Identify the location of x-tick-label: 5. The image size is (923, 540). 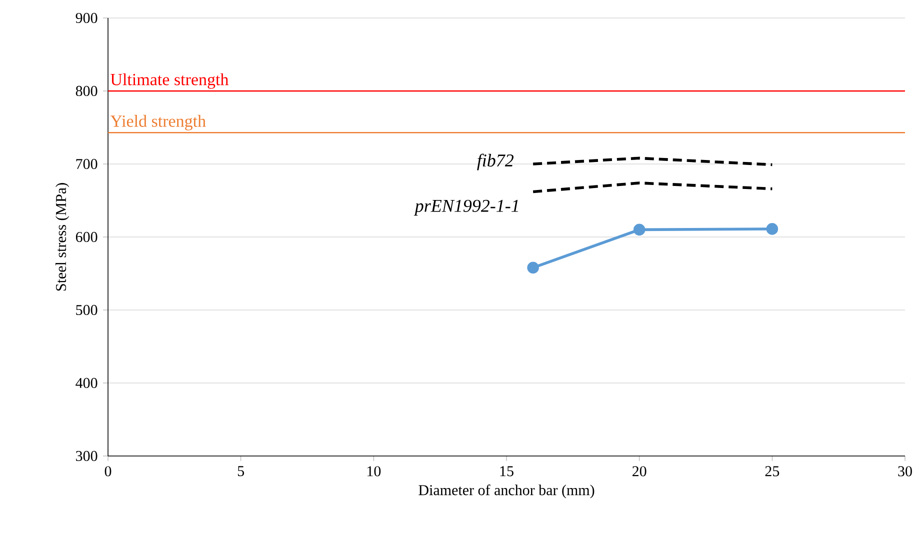
(241, 471).